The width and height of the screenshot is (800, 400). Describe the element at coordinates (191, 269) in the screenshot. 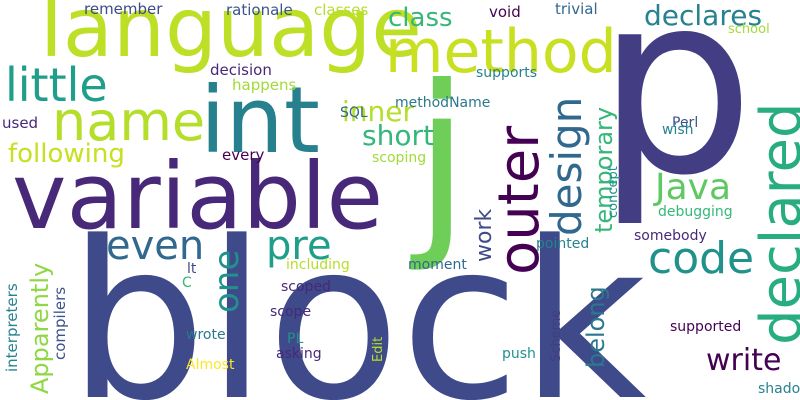

I see `word-lt: lt` at that location.